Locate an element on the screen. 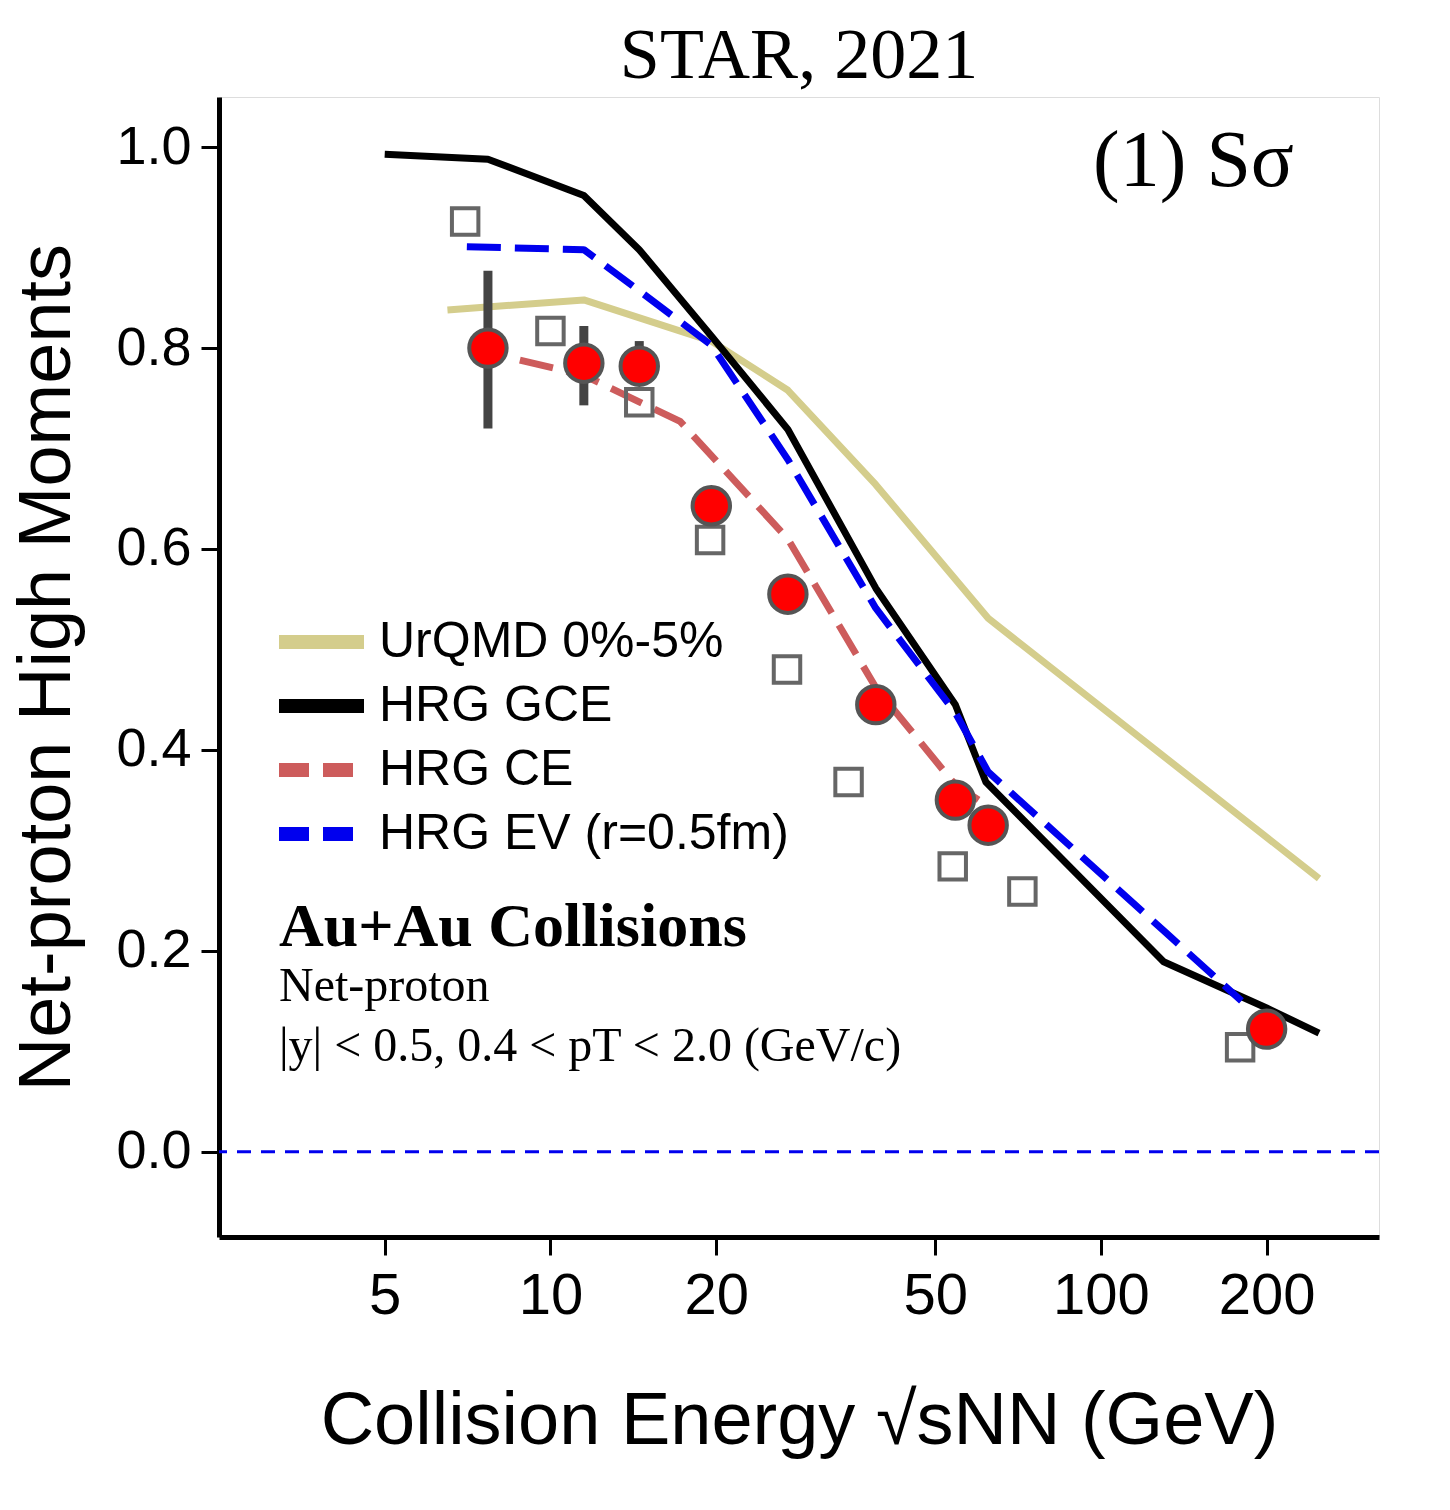  x-tick-label: 50 is located at coordinates (935, 1293).